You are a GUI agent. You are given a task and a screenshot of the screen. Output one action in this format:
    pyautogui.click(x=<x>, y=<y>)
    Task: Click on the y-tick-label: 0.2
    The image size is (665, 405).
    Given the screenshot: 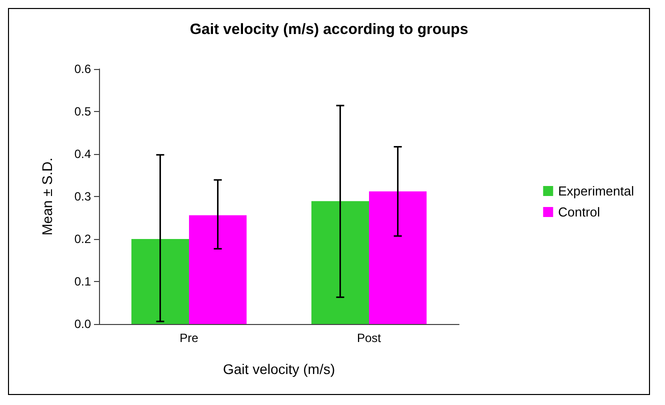 What is the action you would take?
    pyautogui.click(x=83, y=239)
    